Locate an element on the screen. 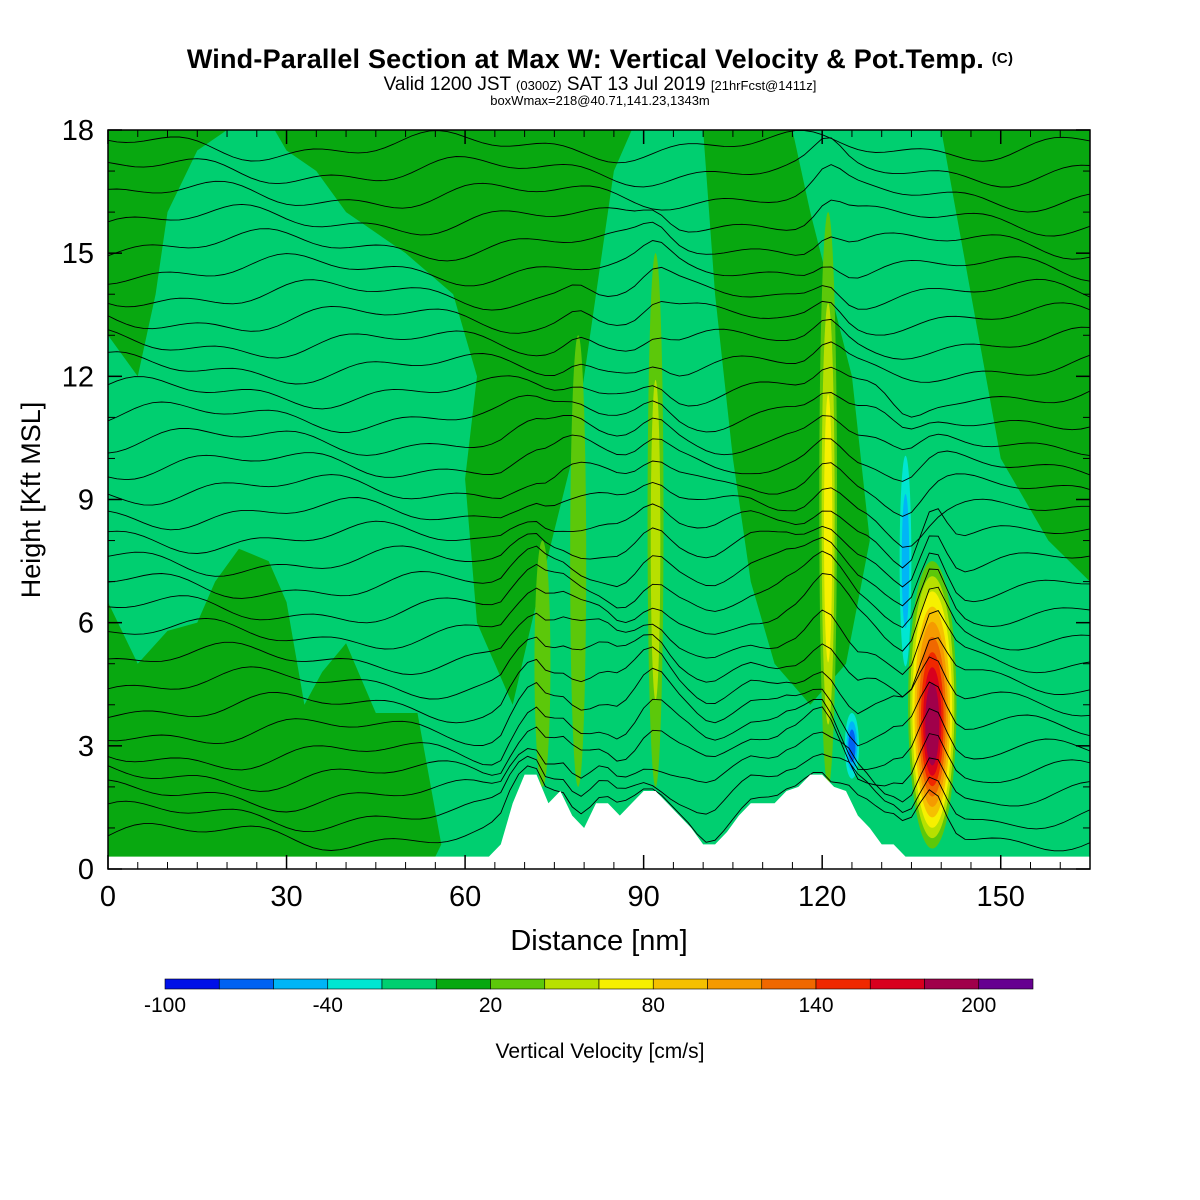 The width and height of the screenshot is (1200, 1200). x-tick-label: 60 is located at coordinates (465, 897).